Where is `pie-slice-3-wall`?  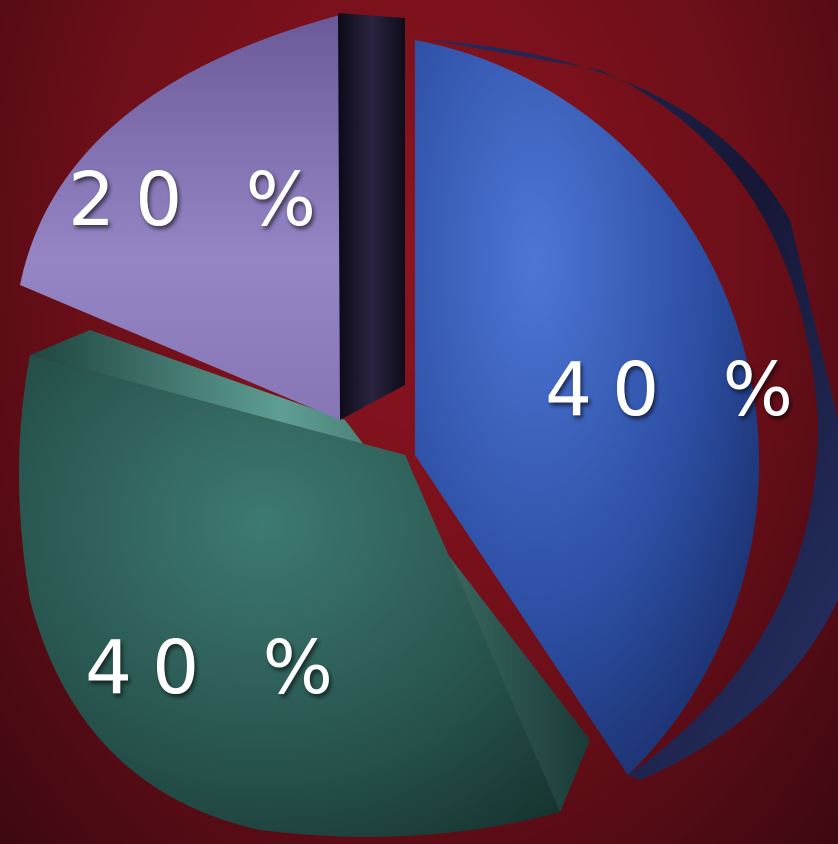 pie-slice-3-wall is located at coordinates (371, 216).